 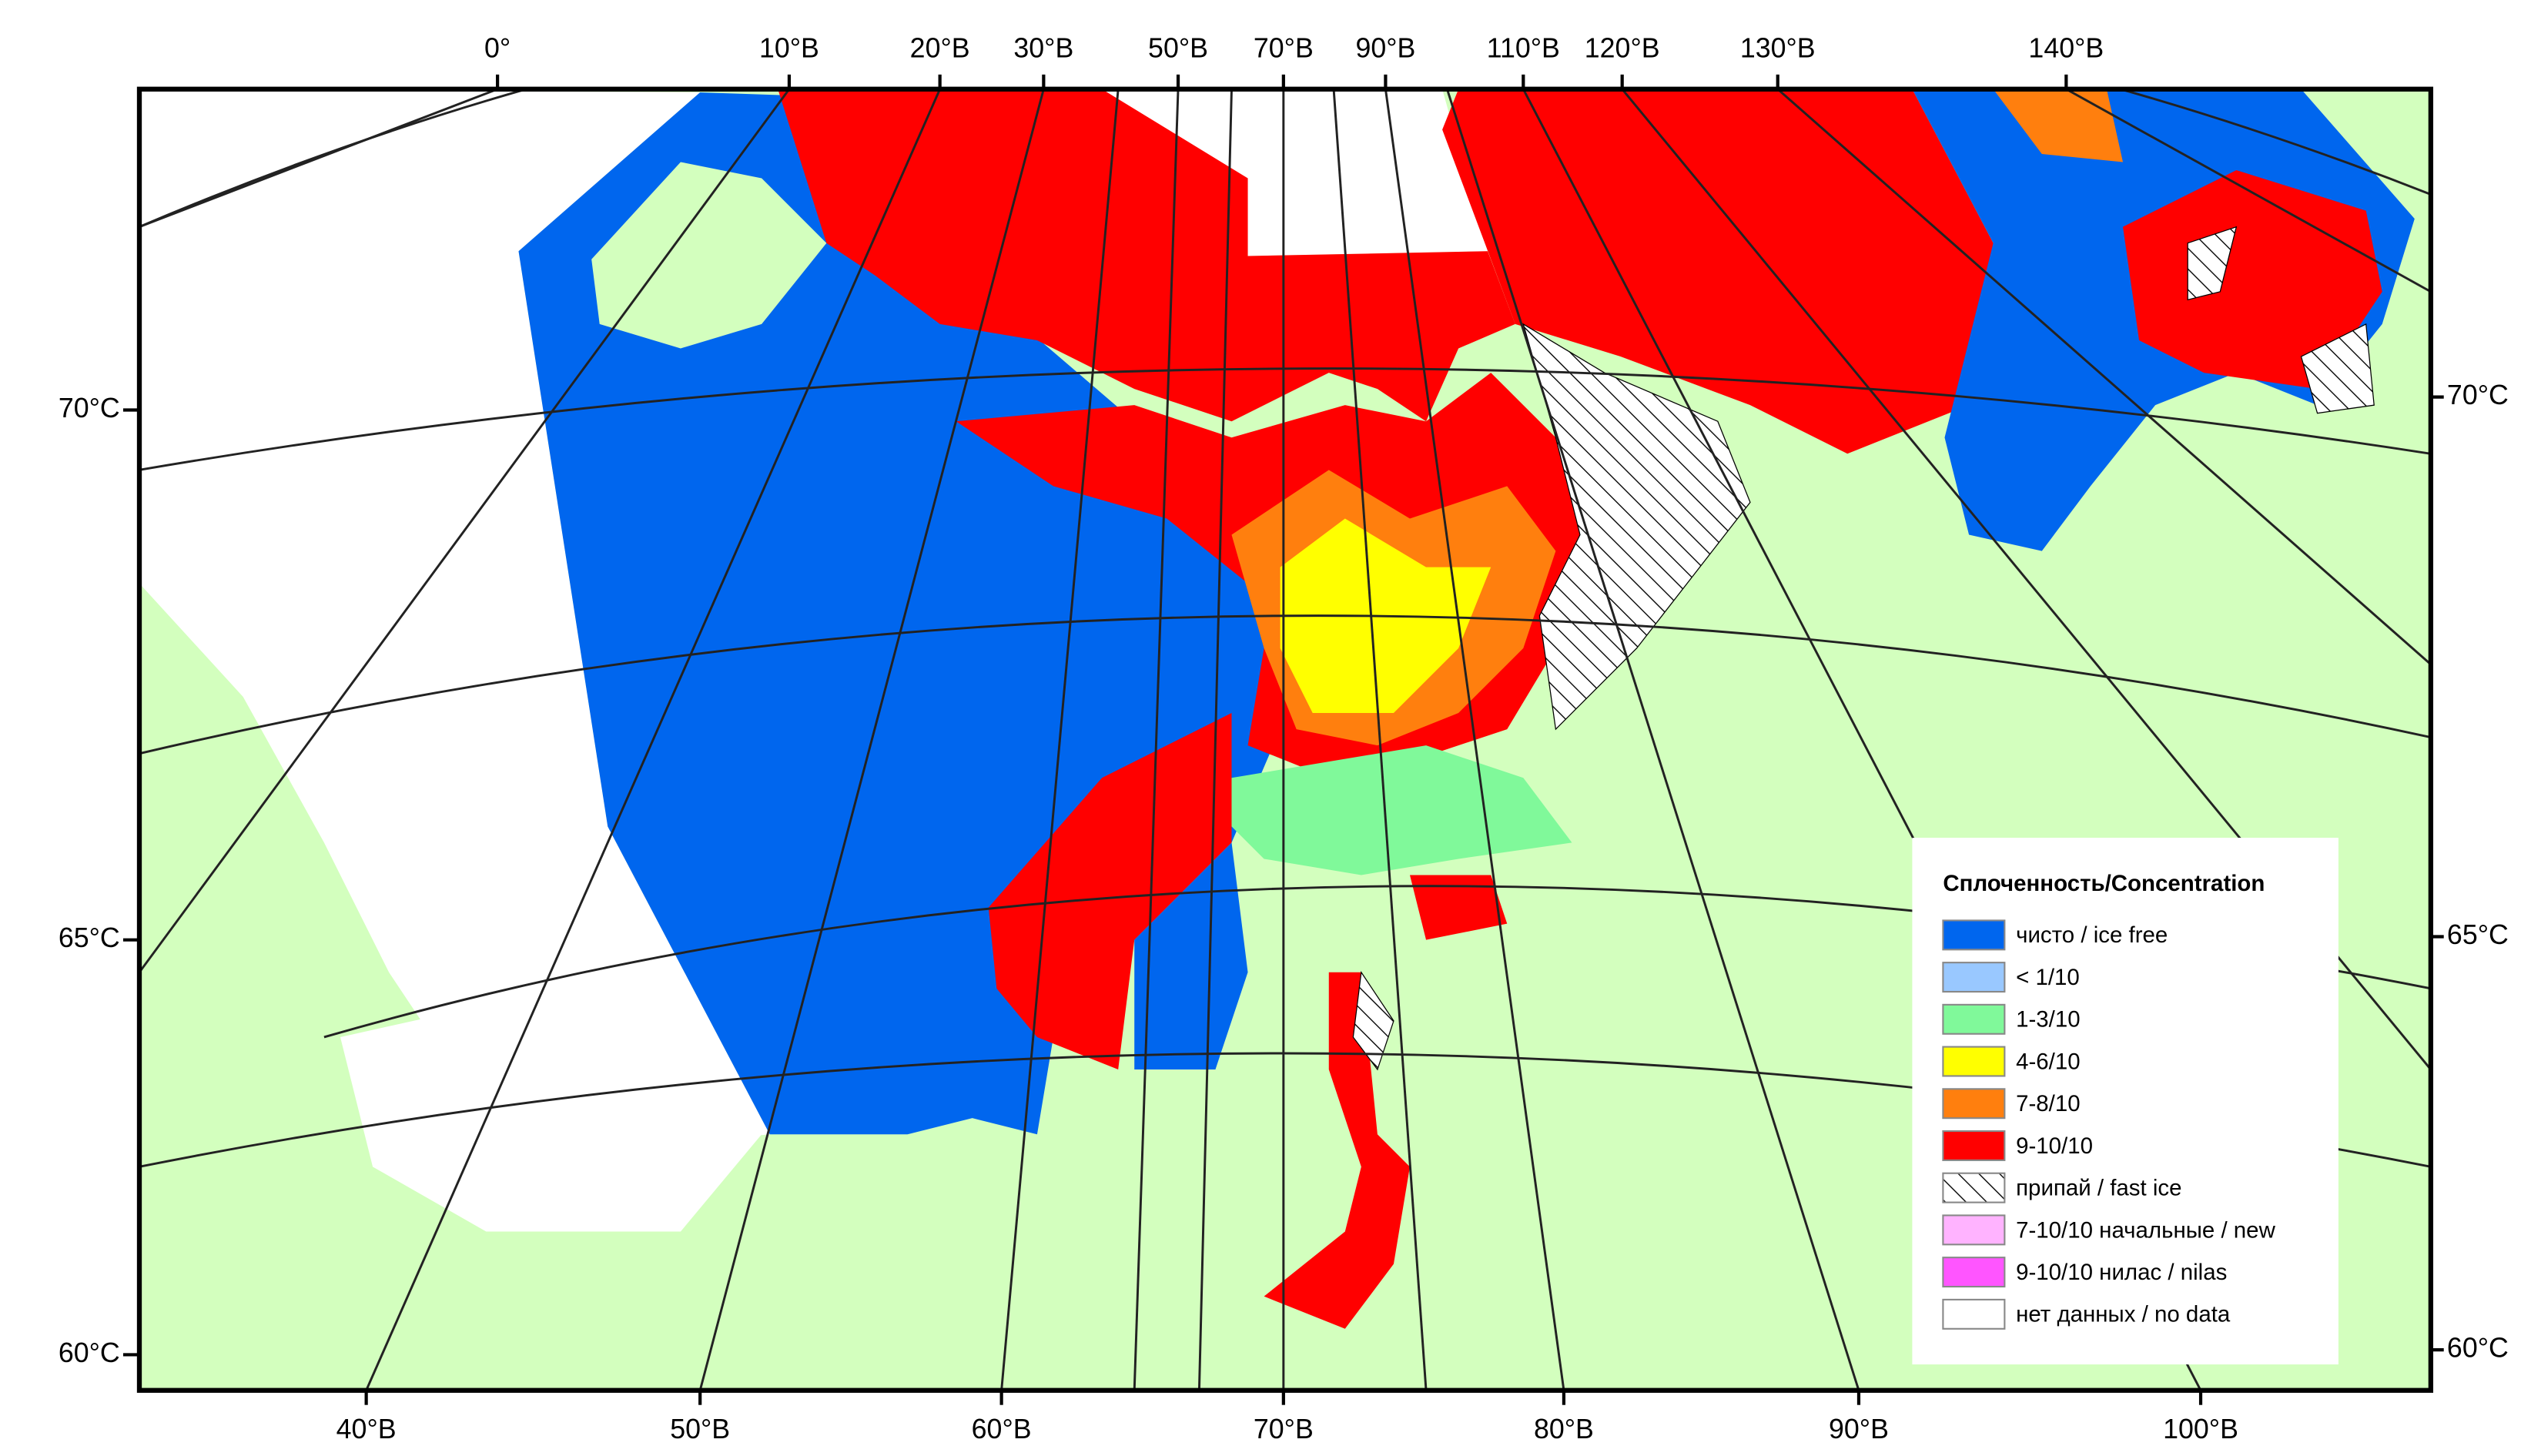 What do you see at coordinates (1284, 1429) in the screenshot?
I see `bottom-label: 70°В` at bounding box center [1284, 1429].